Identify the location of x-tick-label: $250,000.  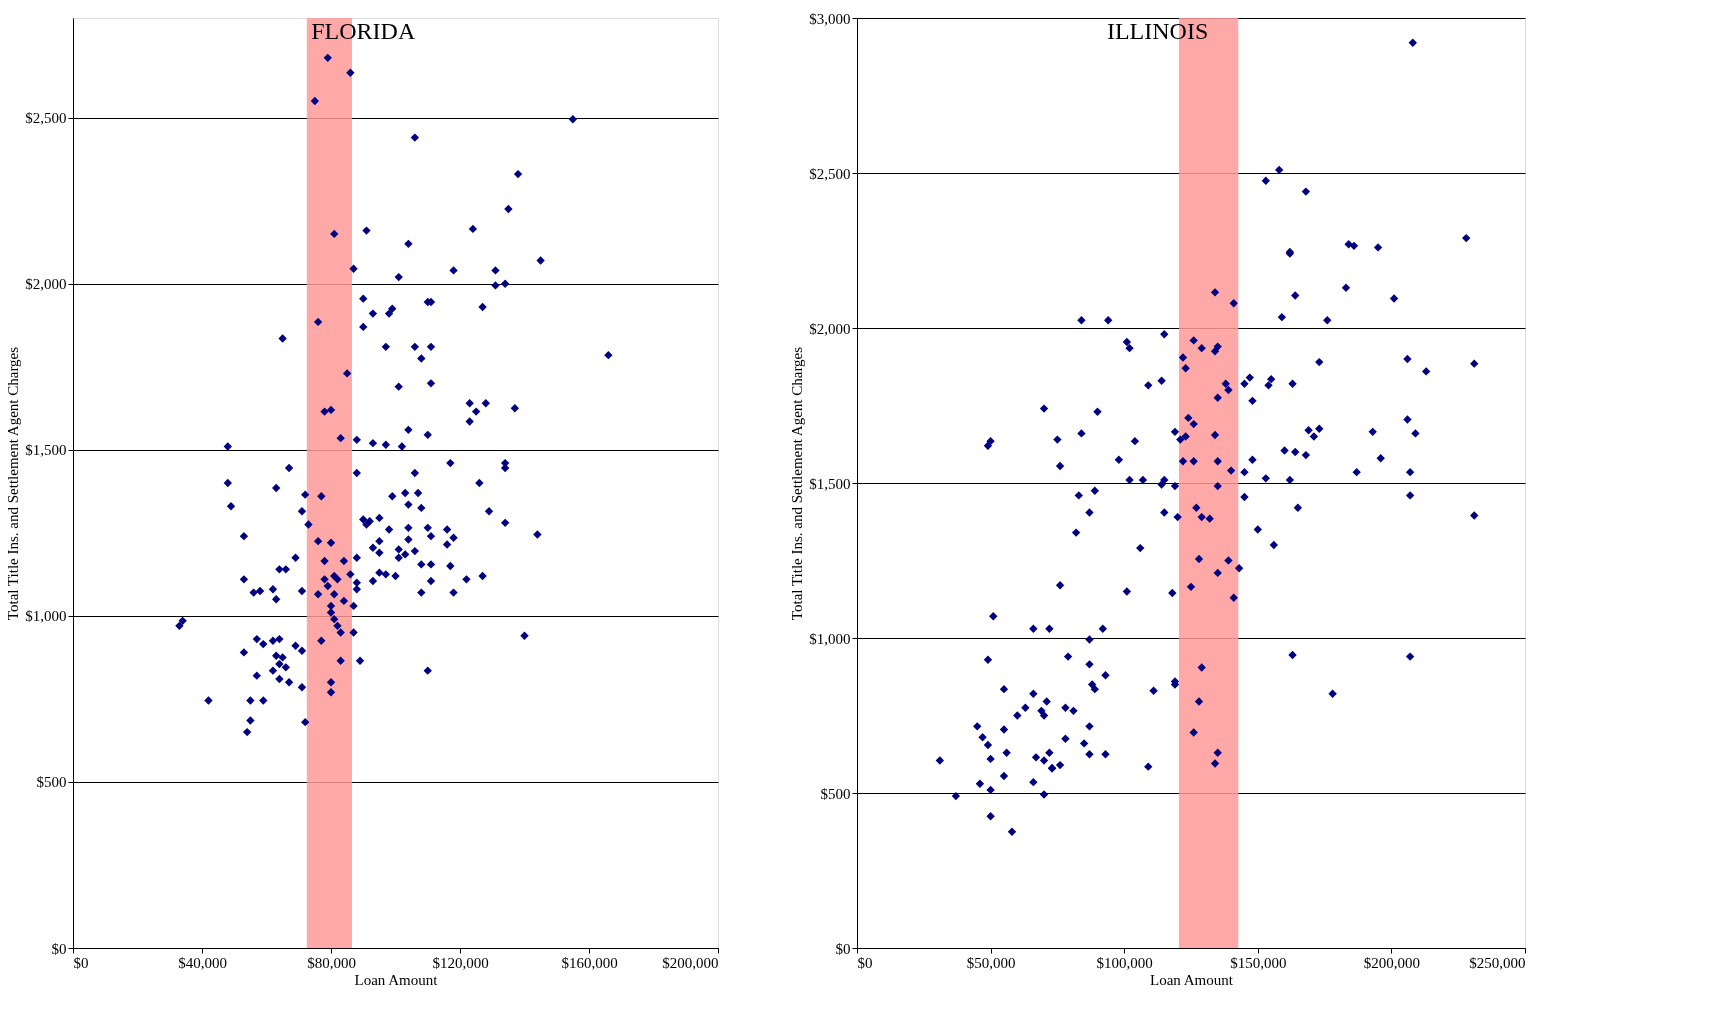
(1497, 962).